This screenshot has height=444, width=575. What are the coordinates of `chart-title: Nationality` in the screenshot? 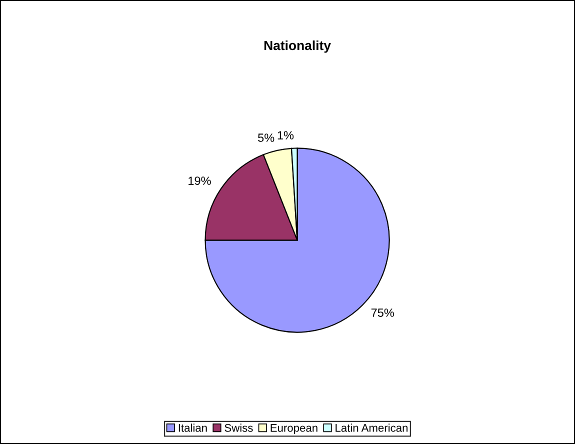 It's located at (297, 46).